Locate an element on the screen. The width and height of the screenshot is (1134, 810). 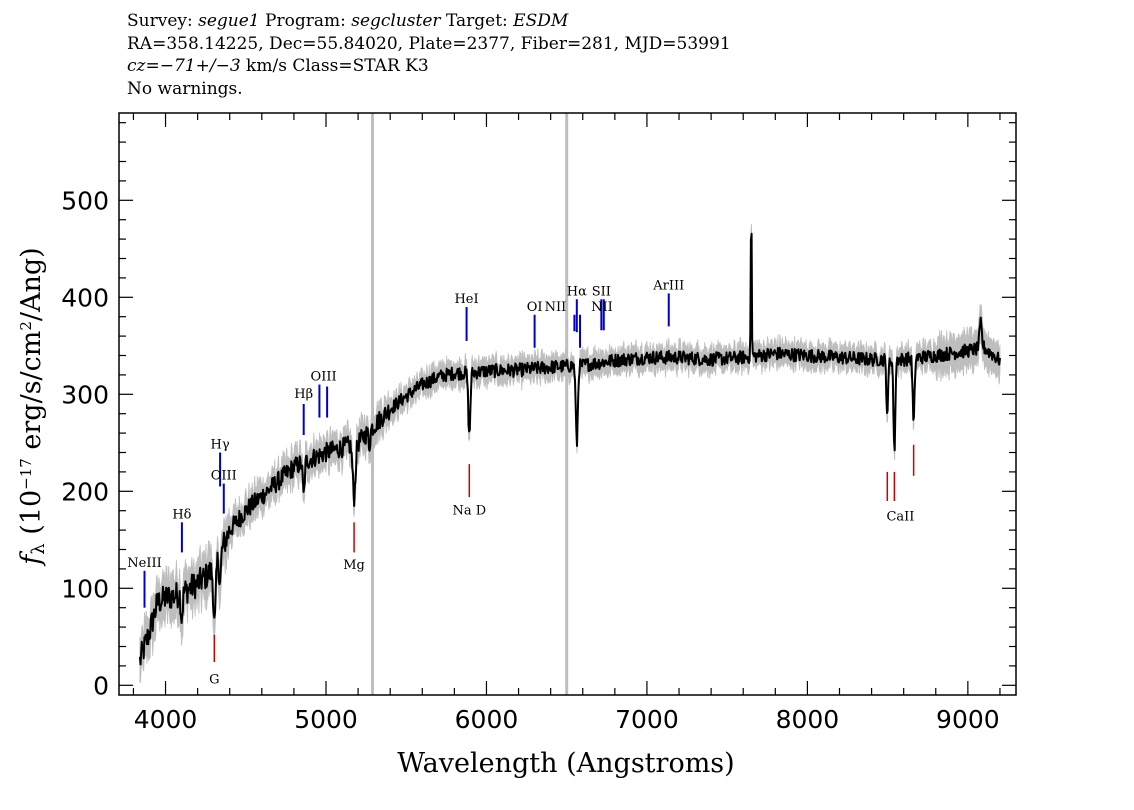
y-tick-label-100: 100 is located at coordinates (85, 588).